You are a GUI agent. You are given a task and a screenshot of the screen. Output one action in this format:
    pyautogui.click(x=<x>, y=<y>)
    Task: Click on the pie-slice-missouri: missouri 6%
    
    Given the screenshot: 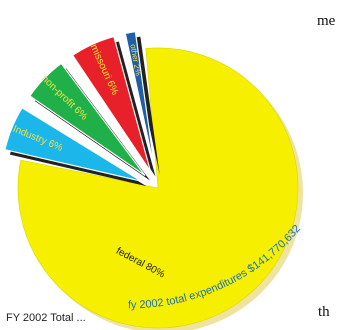 What is the action you would take?
    pyautogui.click(x=113, y=106)
    